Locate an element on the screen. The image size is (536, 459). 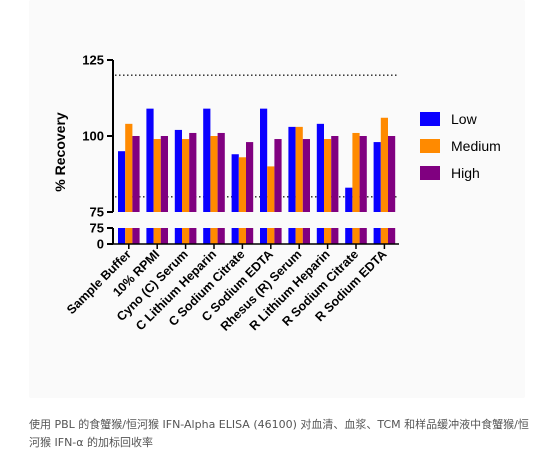
legend-label-medium: Medium is located at coordinates (476, 146).